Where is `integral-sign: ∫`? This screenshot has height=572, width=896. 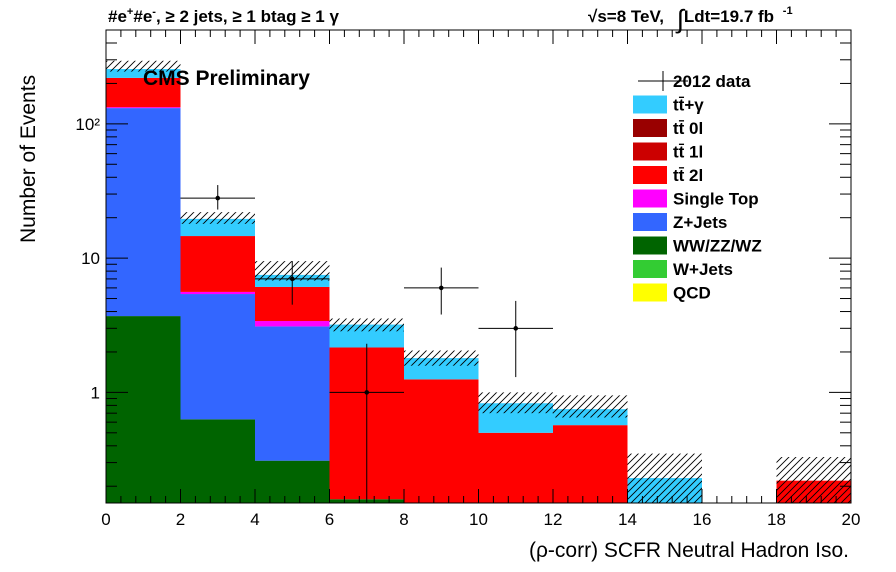
integral-sign: ∫ is located at coordinates (680, 19).